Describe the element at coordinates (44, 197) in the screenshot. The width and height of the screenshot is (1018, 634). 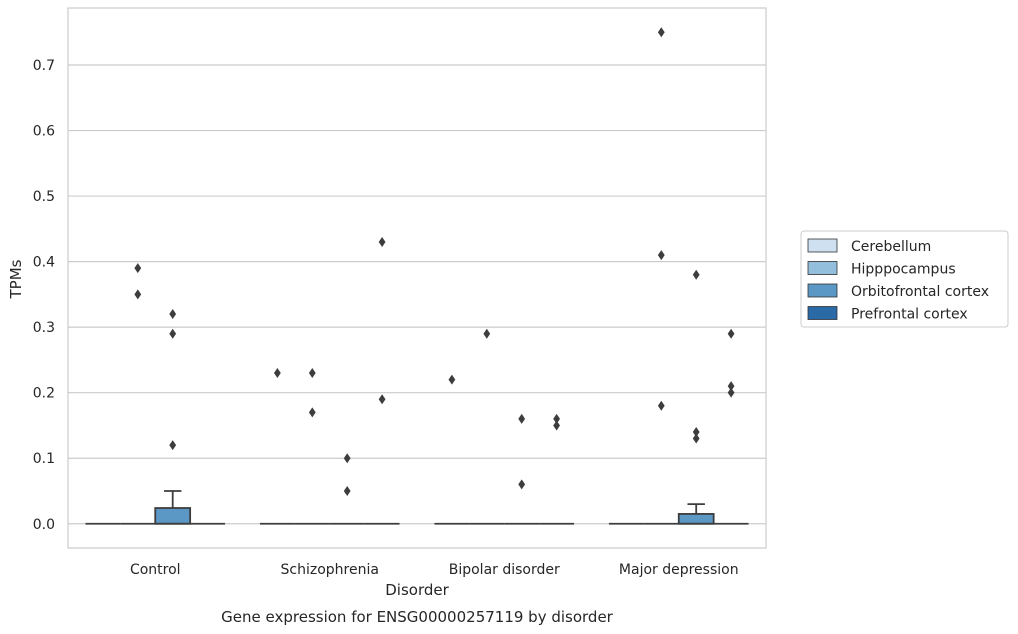
I see `y-tick-label: 0.5` at that location.